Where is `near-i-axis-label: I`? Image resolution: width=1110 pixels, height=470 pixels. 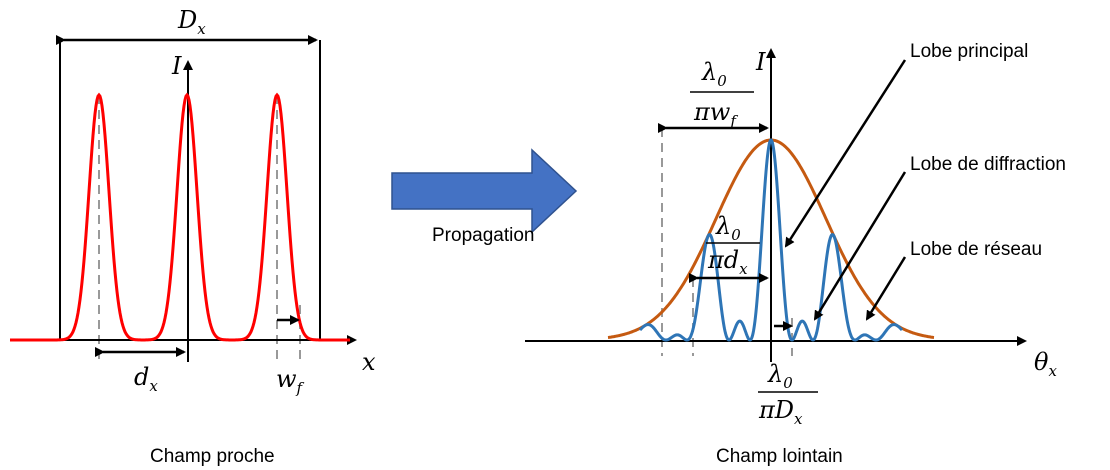
near-i-axis-label: I is located at coordinates (176, 66).